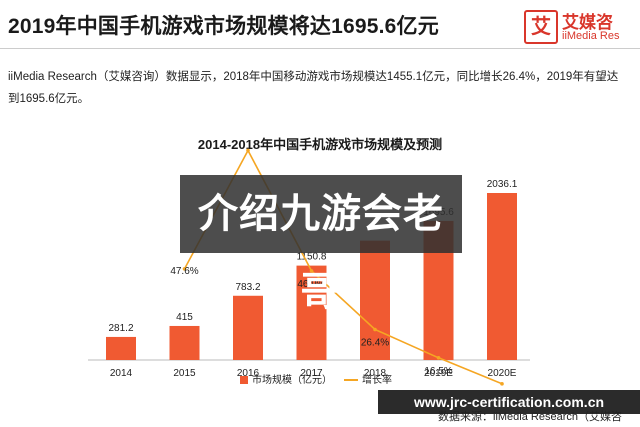 This screenshot has width=640, height=427. I want to click on legend-label-market-size: 市场规模（亿元）, so click(292, 379).